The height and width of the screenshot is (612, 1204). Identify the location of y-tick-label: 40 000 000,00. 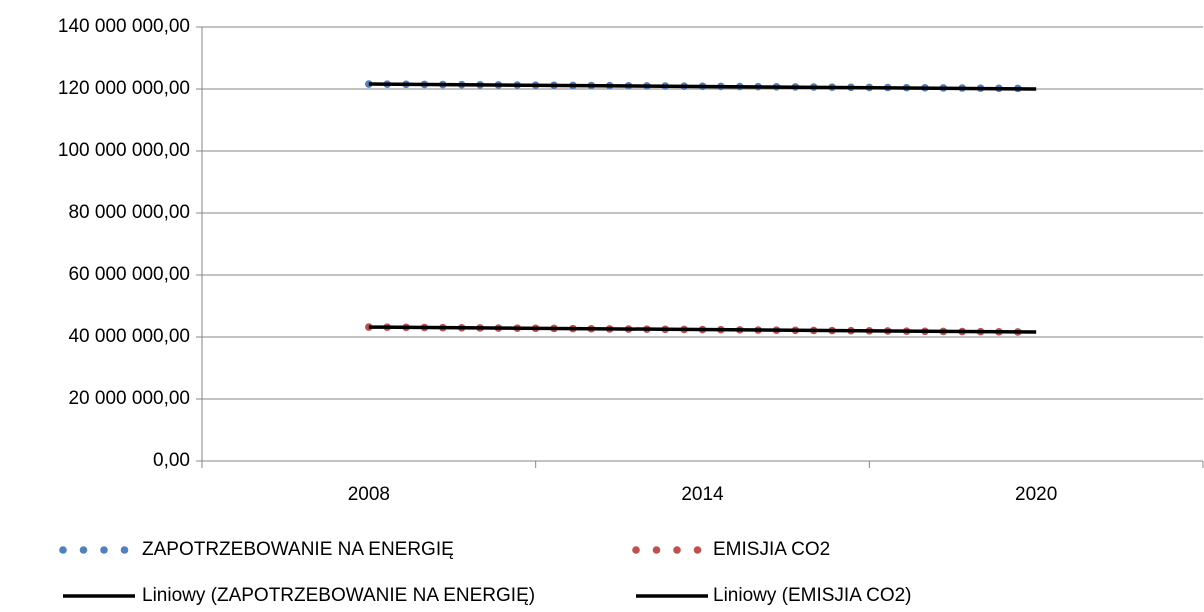
(129, 336).